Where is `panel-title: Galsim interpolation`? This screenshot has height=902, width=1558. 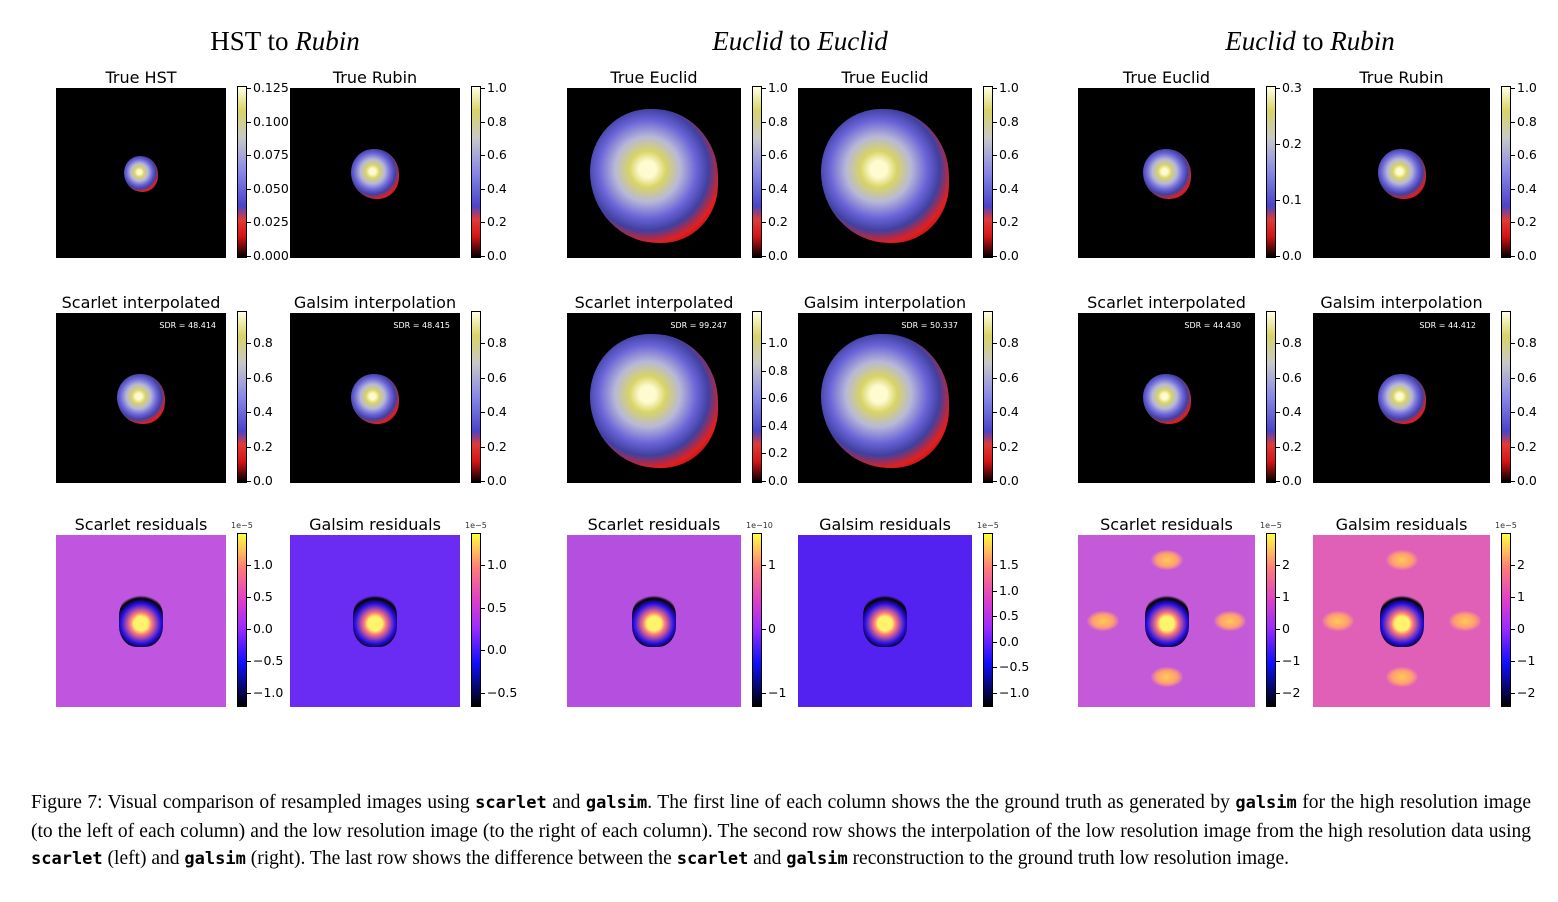 panel-title: Galsim interpolation is located at coordinates (375, 302).